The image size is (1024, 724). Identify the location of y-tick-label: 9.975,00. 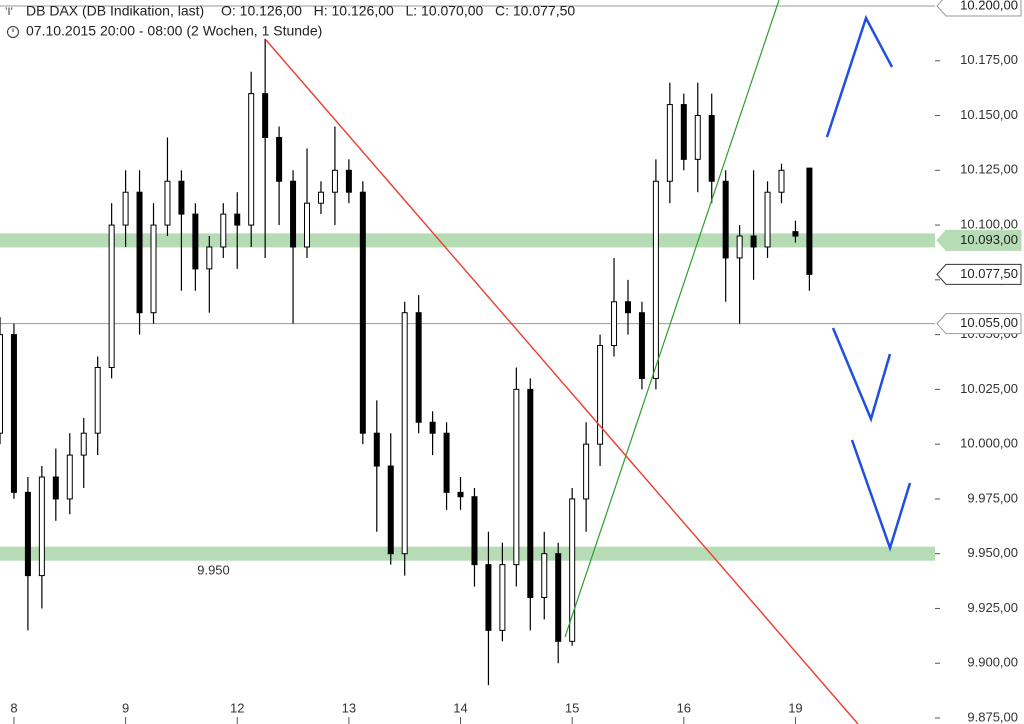
(992, 497).